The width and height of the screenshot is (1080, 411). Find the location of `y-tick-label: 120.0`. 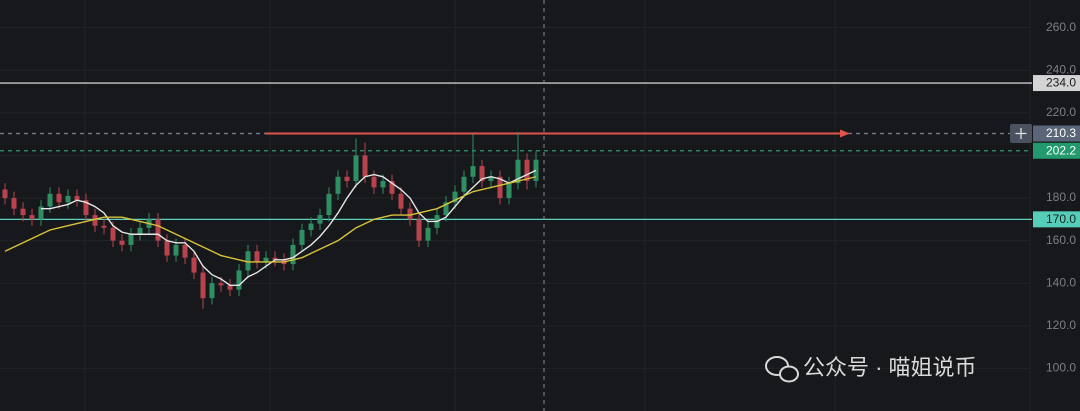

y-tick-label: 120.0 is located at coordinates (1061, 325).